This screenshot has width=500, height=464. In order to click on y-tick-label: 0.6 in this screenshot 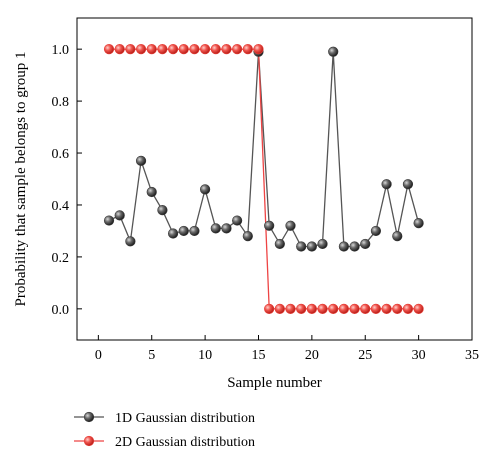, I will do `click(61, 154)`.